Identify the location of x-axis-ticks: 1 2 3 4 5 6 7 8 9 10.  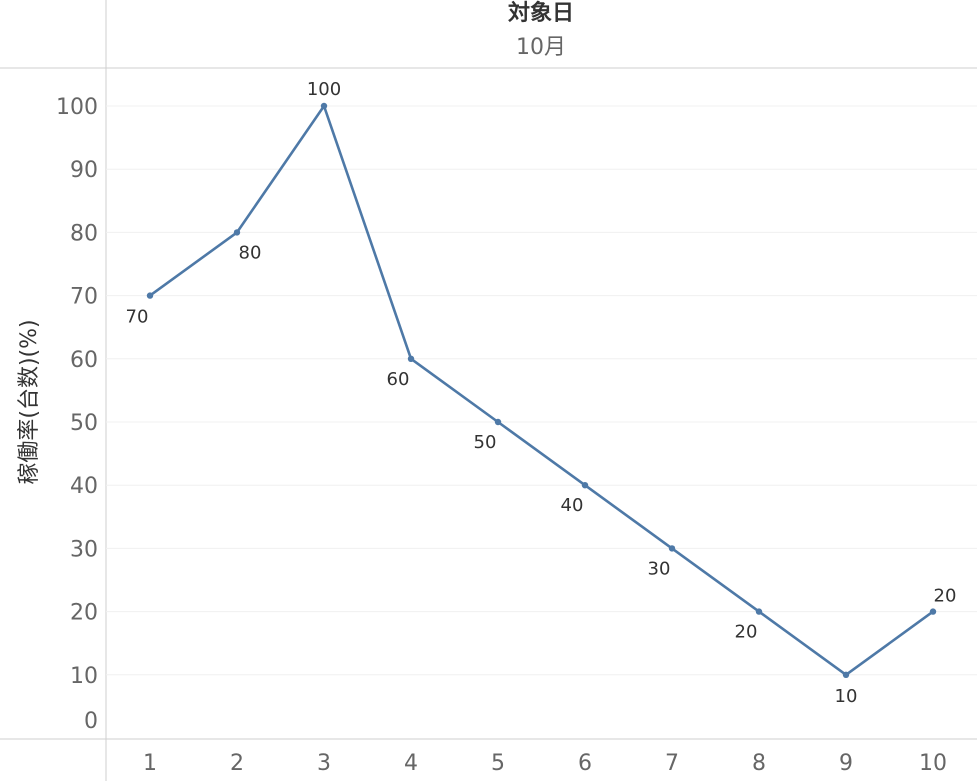
(545, 763).